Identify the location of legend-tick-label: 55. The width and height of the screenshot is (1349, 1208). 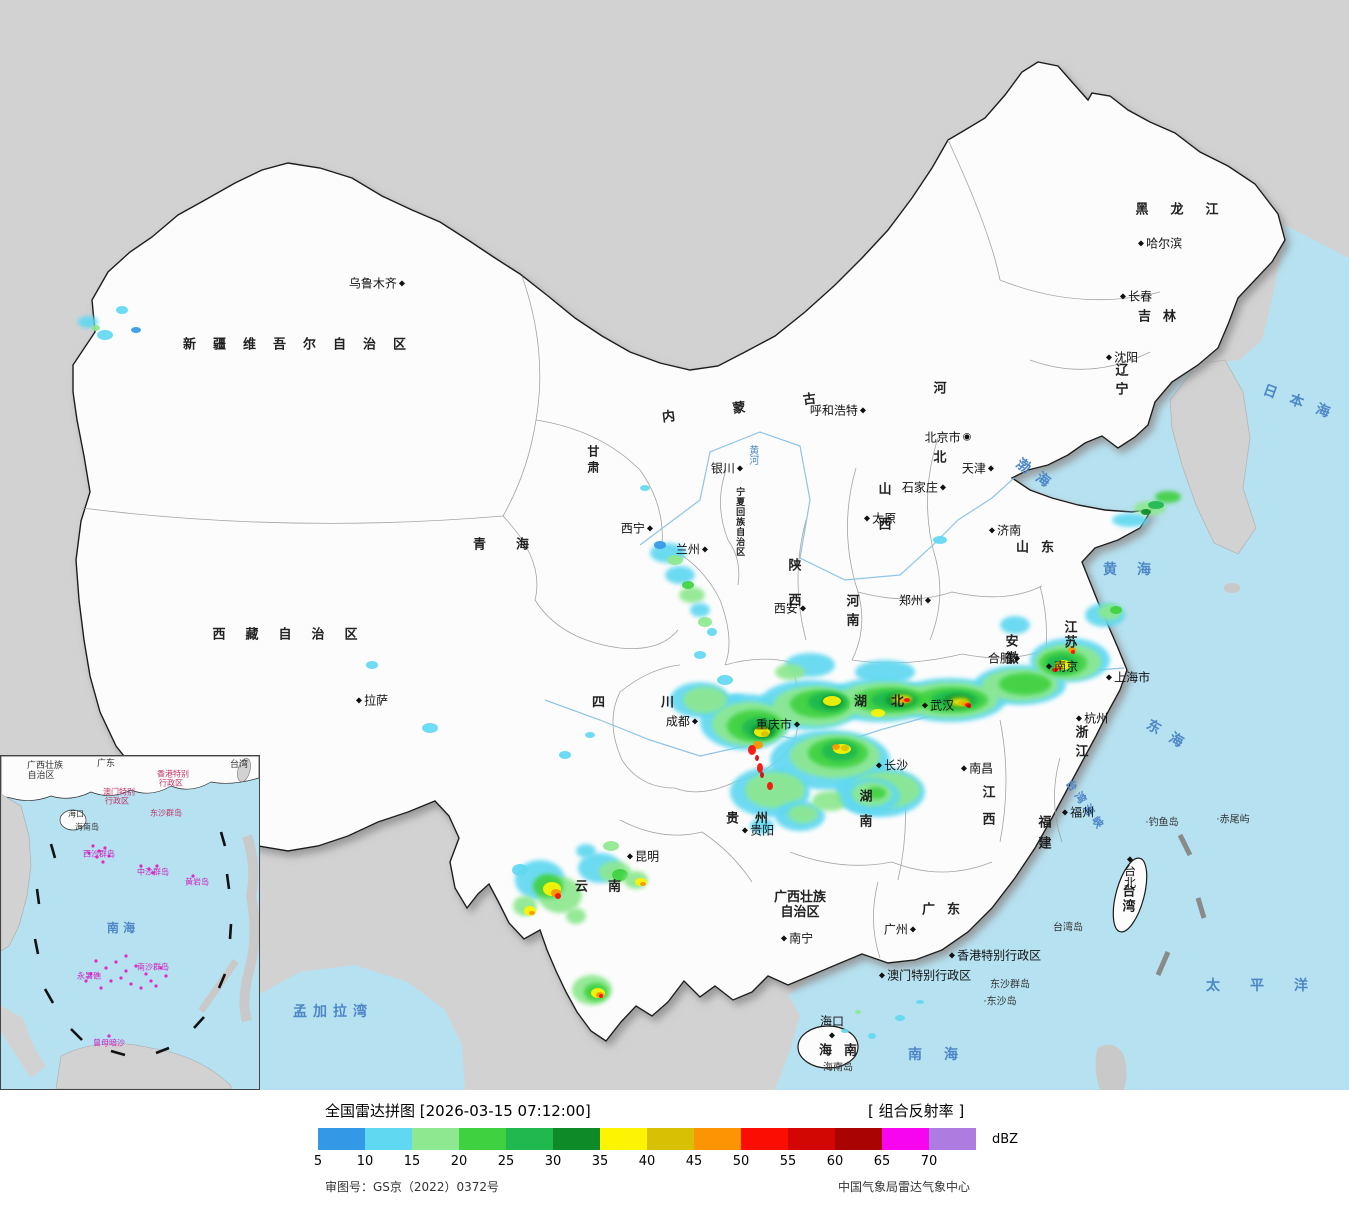
(788, 1161).